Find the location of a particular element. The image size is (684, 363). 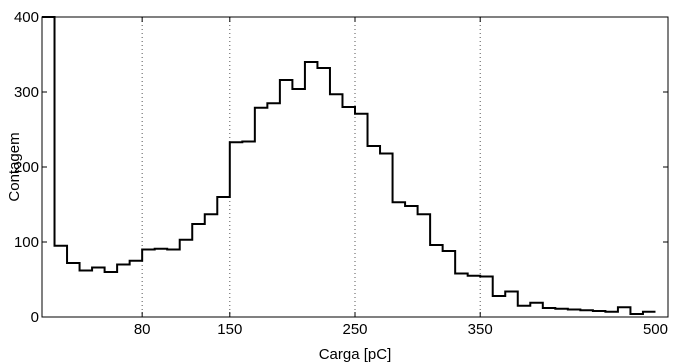

y-tick-label: 200 is located at coordinates (26, 167).